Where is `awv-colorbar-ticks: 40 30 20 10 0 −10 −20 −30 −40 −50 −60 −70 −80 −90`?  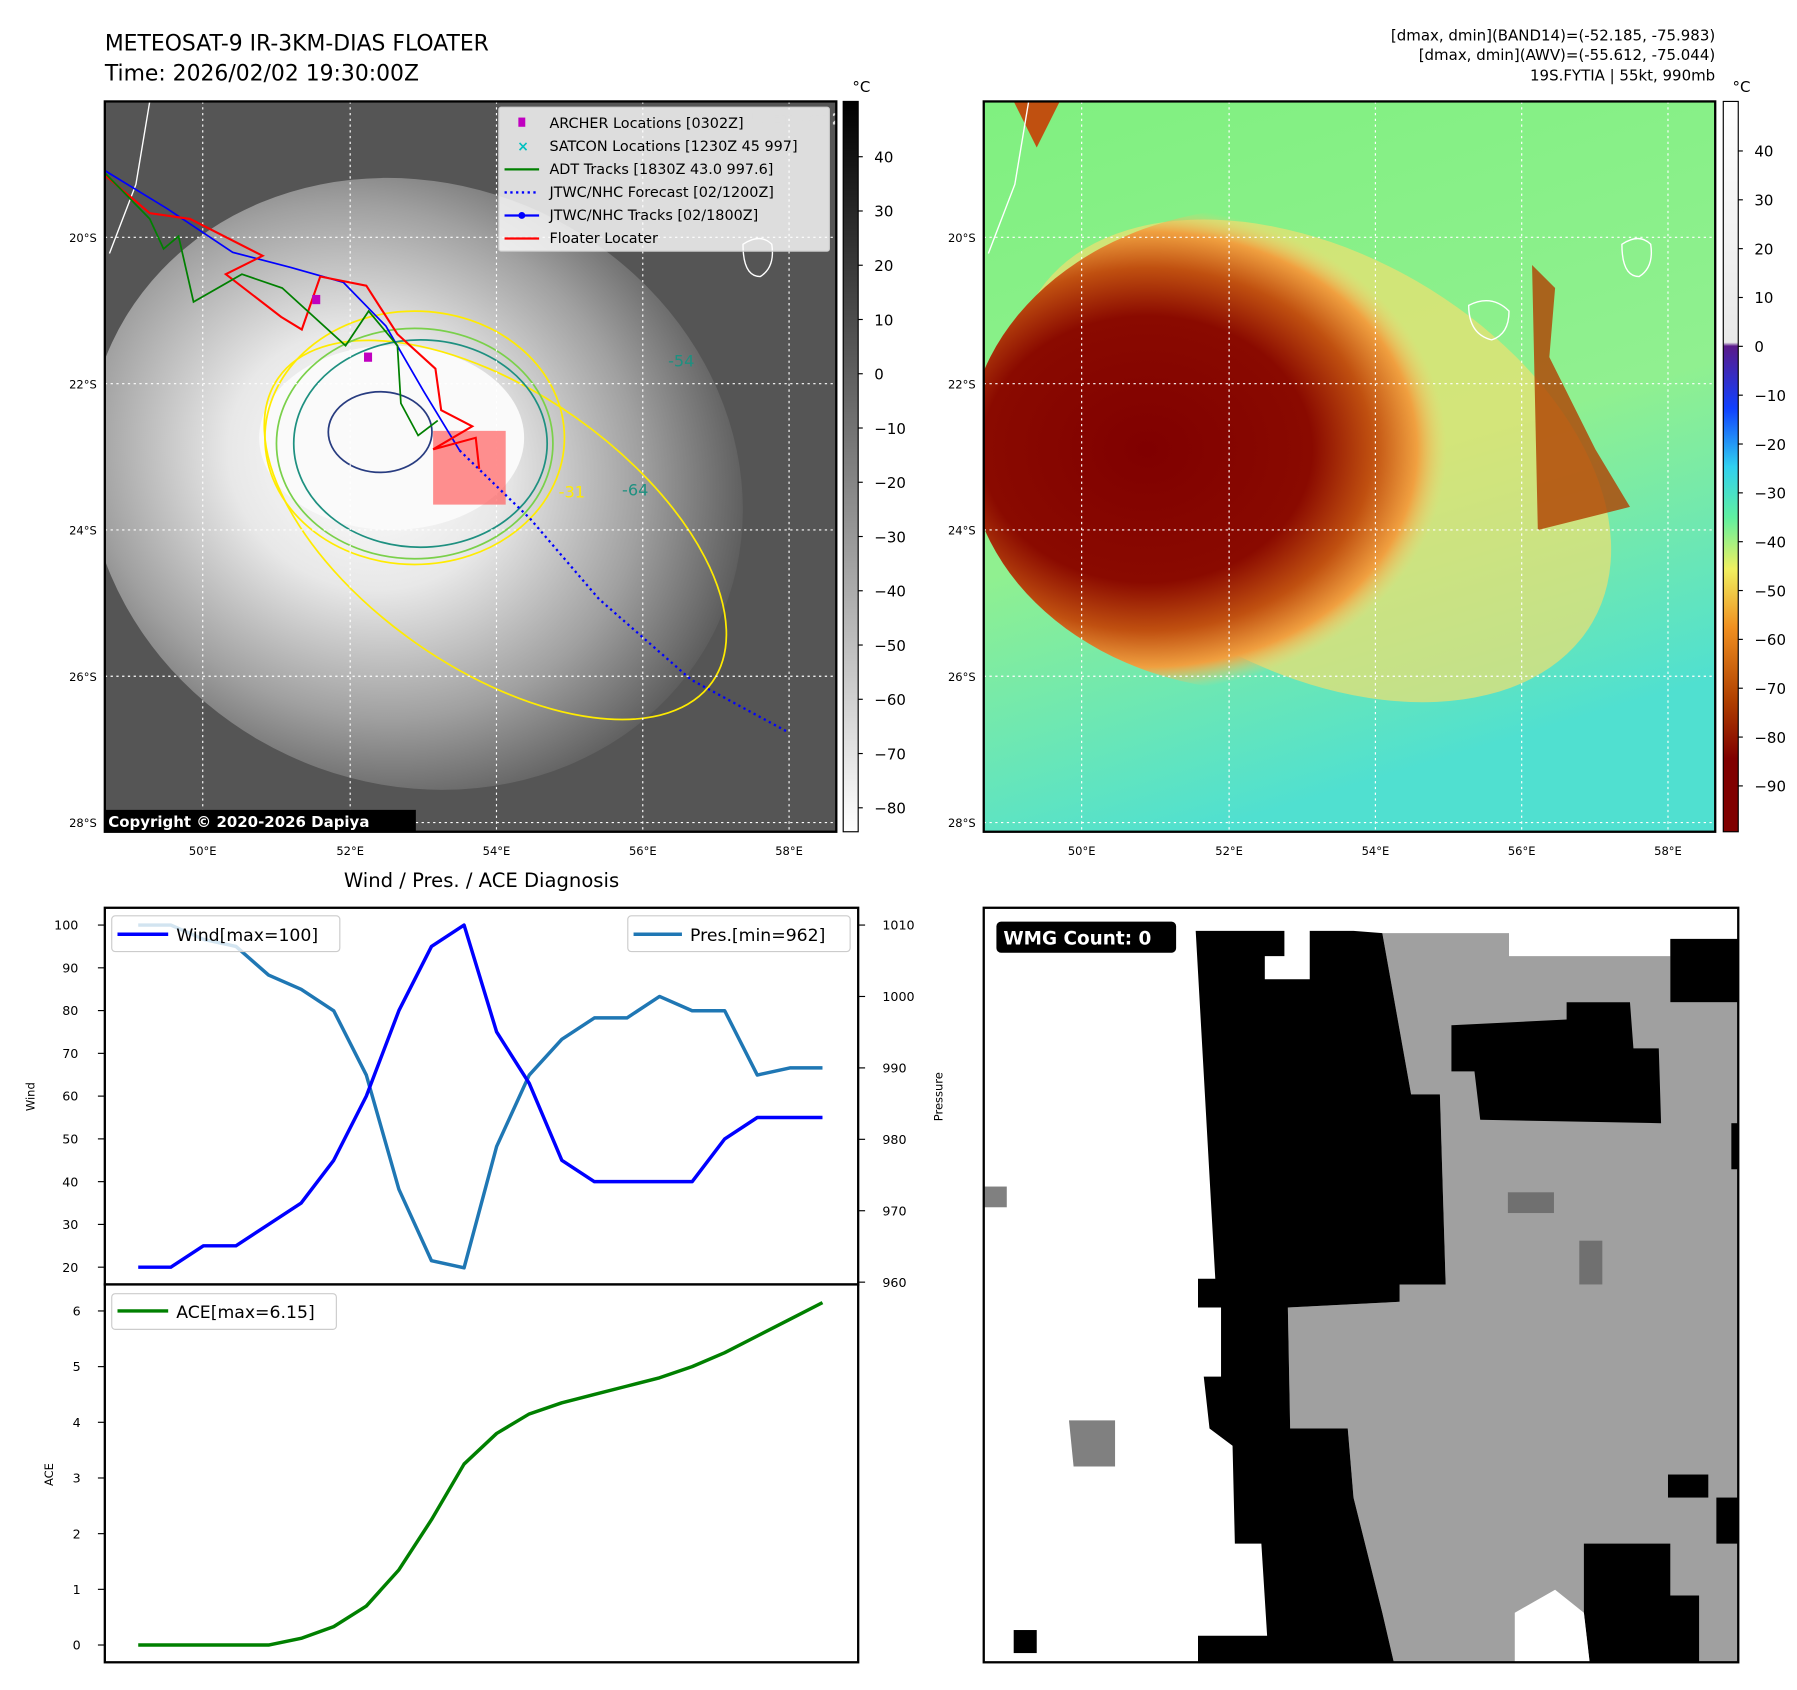
awv-colorbar-ticks: 40 30 20 10 0 −10 −20 −30 −40 −50 −60 −70 −80 −90 is located at coordinates (1762, 469).